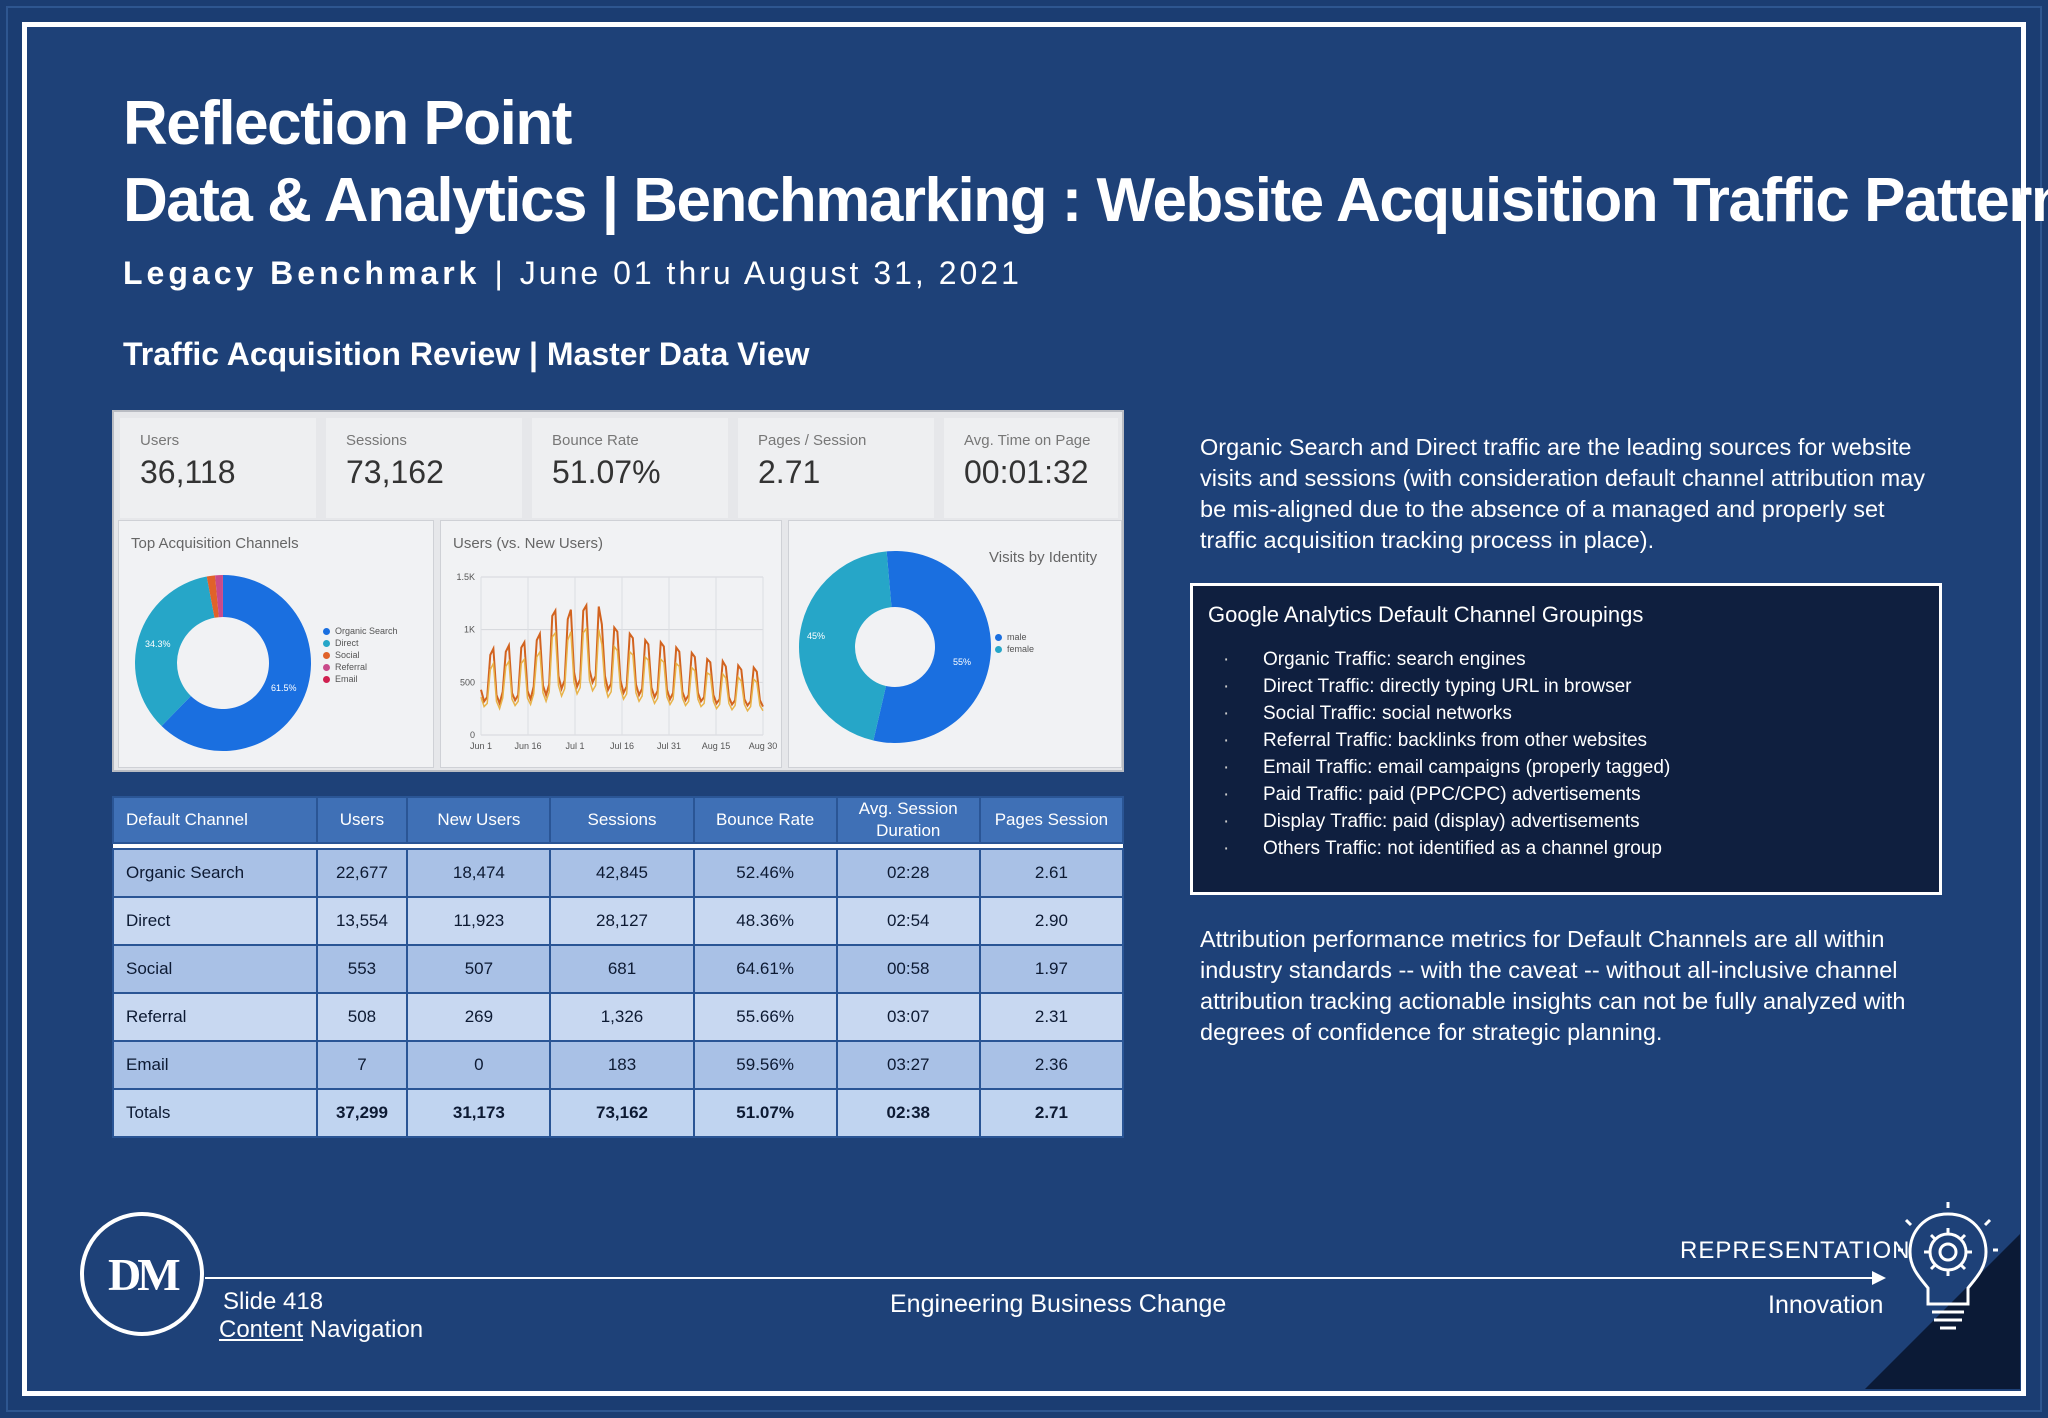  I want to click on cell: 553, so click(362, 969).